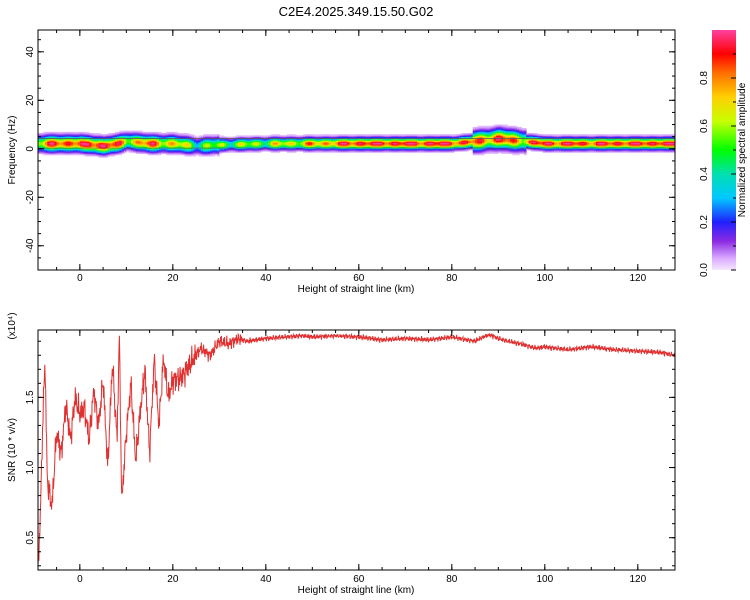  Describe the element at coordinates (637, 579) in the screenshot. I see `x-tick-label: 120` at that location.